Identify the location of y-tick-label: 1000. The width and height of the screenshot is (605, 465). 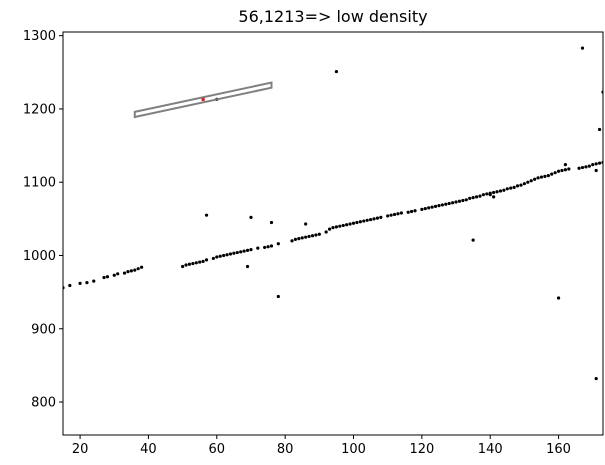
(39, 256).